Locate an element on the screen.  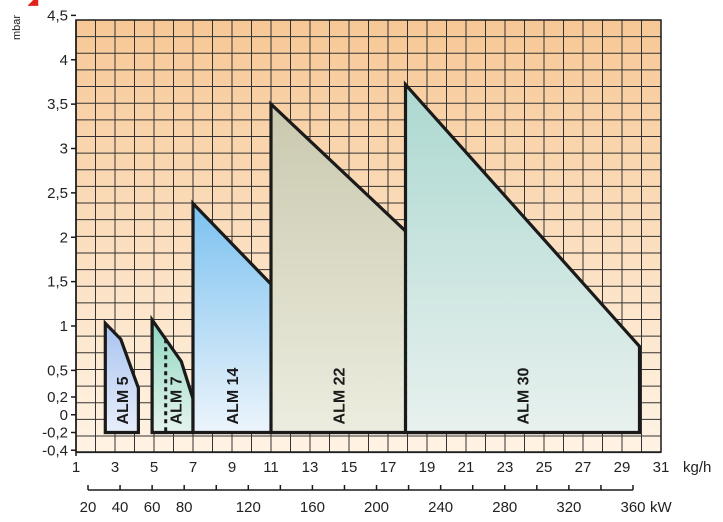
x-kw-unit: kW is located at coordinates (661, 507).